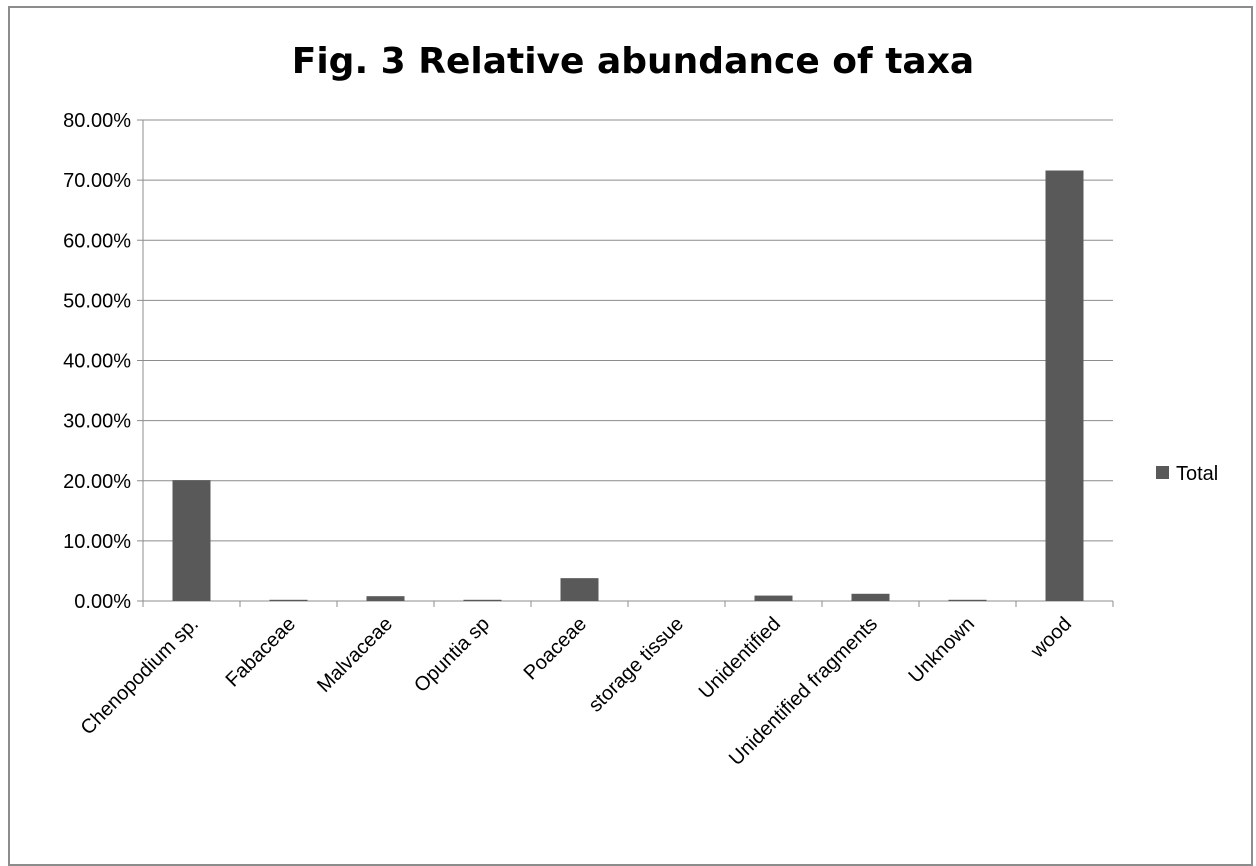  Describe the element at coordinates (1197, 474) in the screenshot. I see `legend-label: Total` at that location.